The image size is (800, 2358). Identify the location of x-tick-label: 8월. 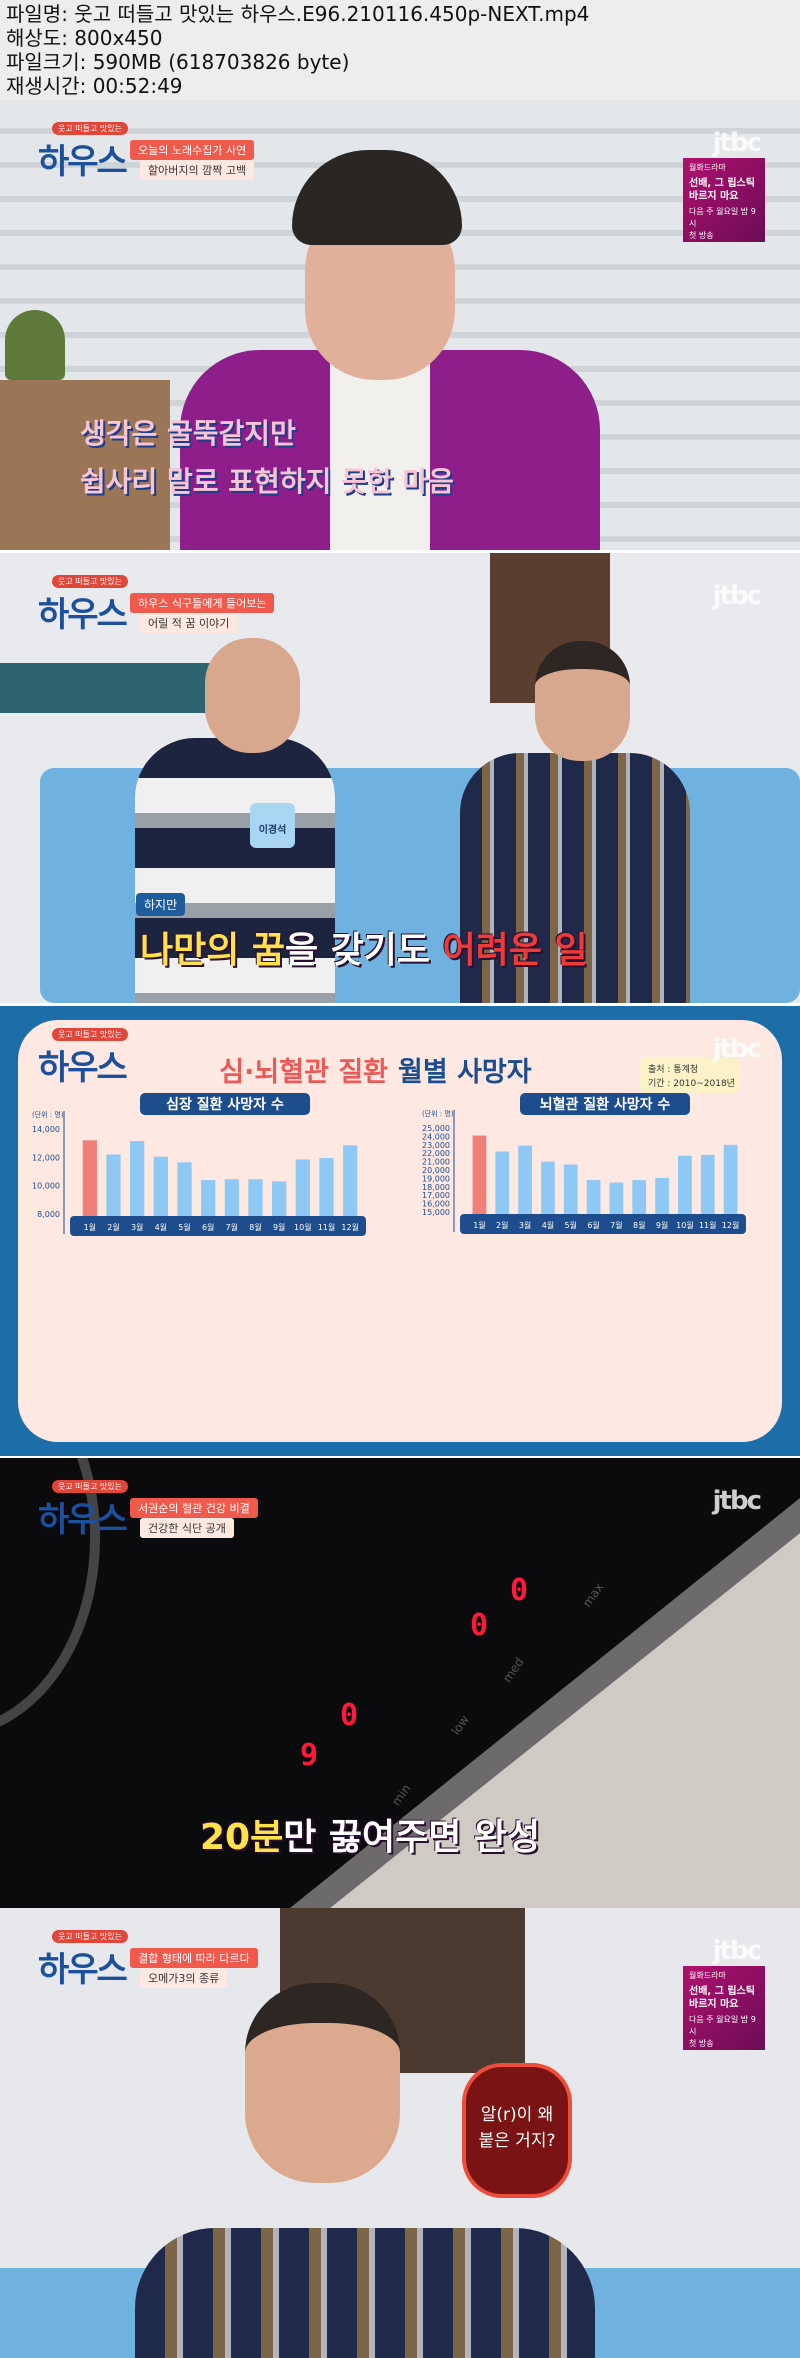
(639, 1225).